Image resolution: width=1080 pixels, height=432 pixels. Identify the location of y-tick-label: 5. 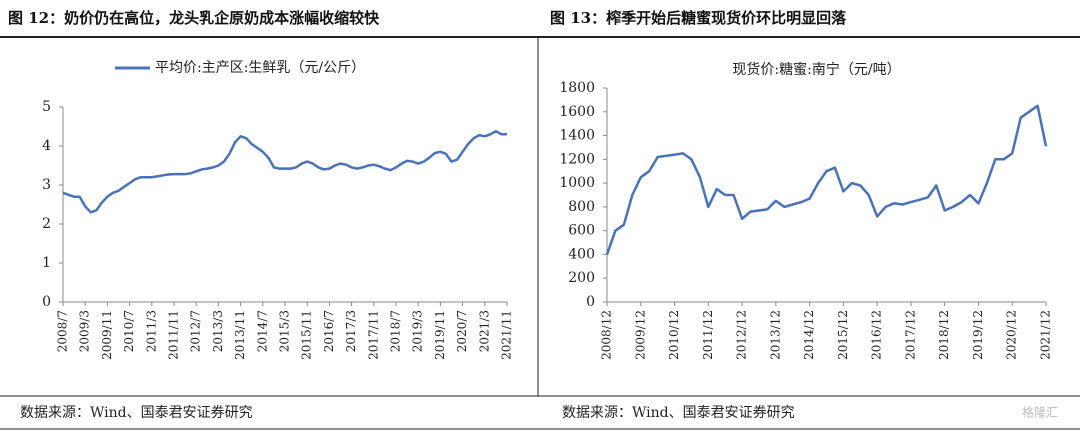
(46, 107).